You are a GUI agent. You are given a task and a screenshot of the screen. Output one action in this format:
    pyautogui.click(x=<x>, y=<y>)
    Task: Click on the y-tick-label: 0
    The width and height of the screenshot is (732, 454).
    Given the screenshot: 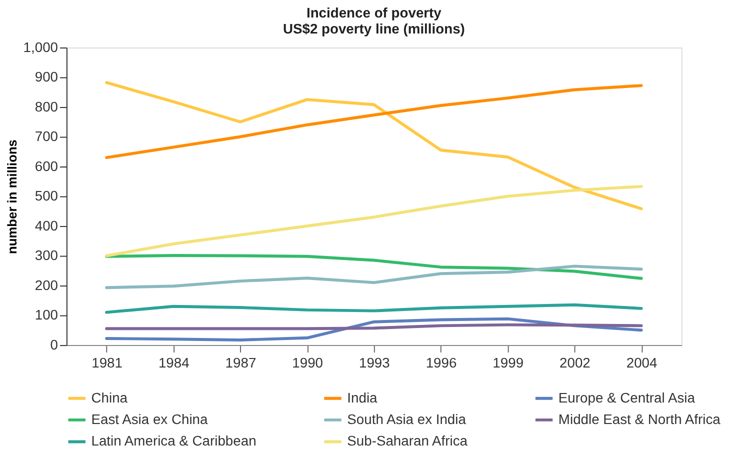 What is the action you would take?
    pyautogui.click(x=54, y=344)
    